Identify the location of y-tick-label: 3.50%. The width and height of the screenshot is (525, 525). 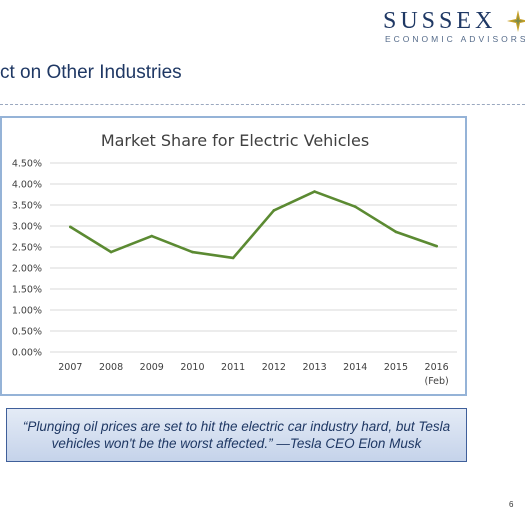
(27, 206).